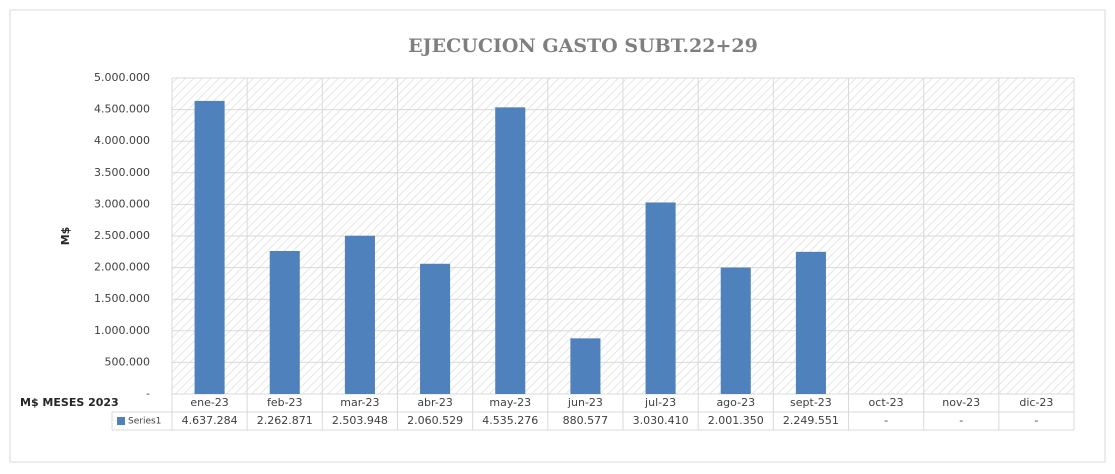 Image resolution: width=1115 pixels, height=474 pixels. Describe the element at coordinates (148, 393) in the screenshot. I see `y-tick-label: -` at that location.